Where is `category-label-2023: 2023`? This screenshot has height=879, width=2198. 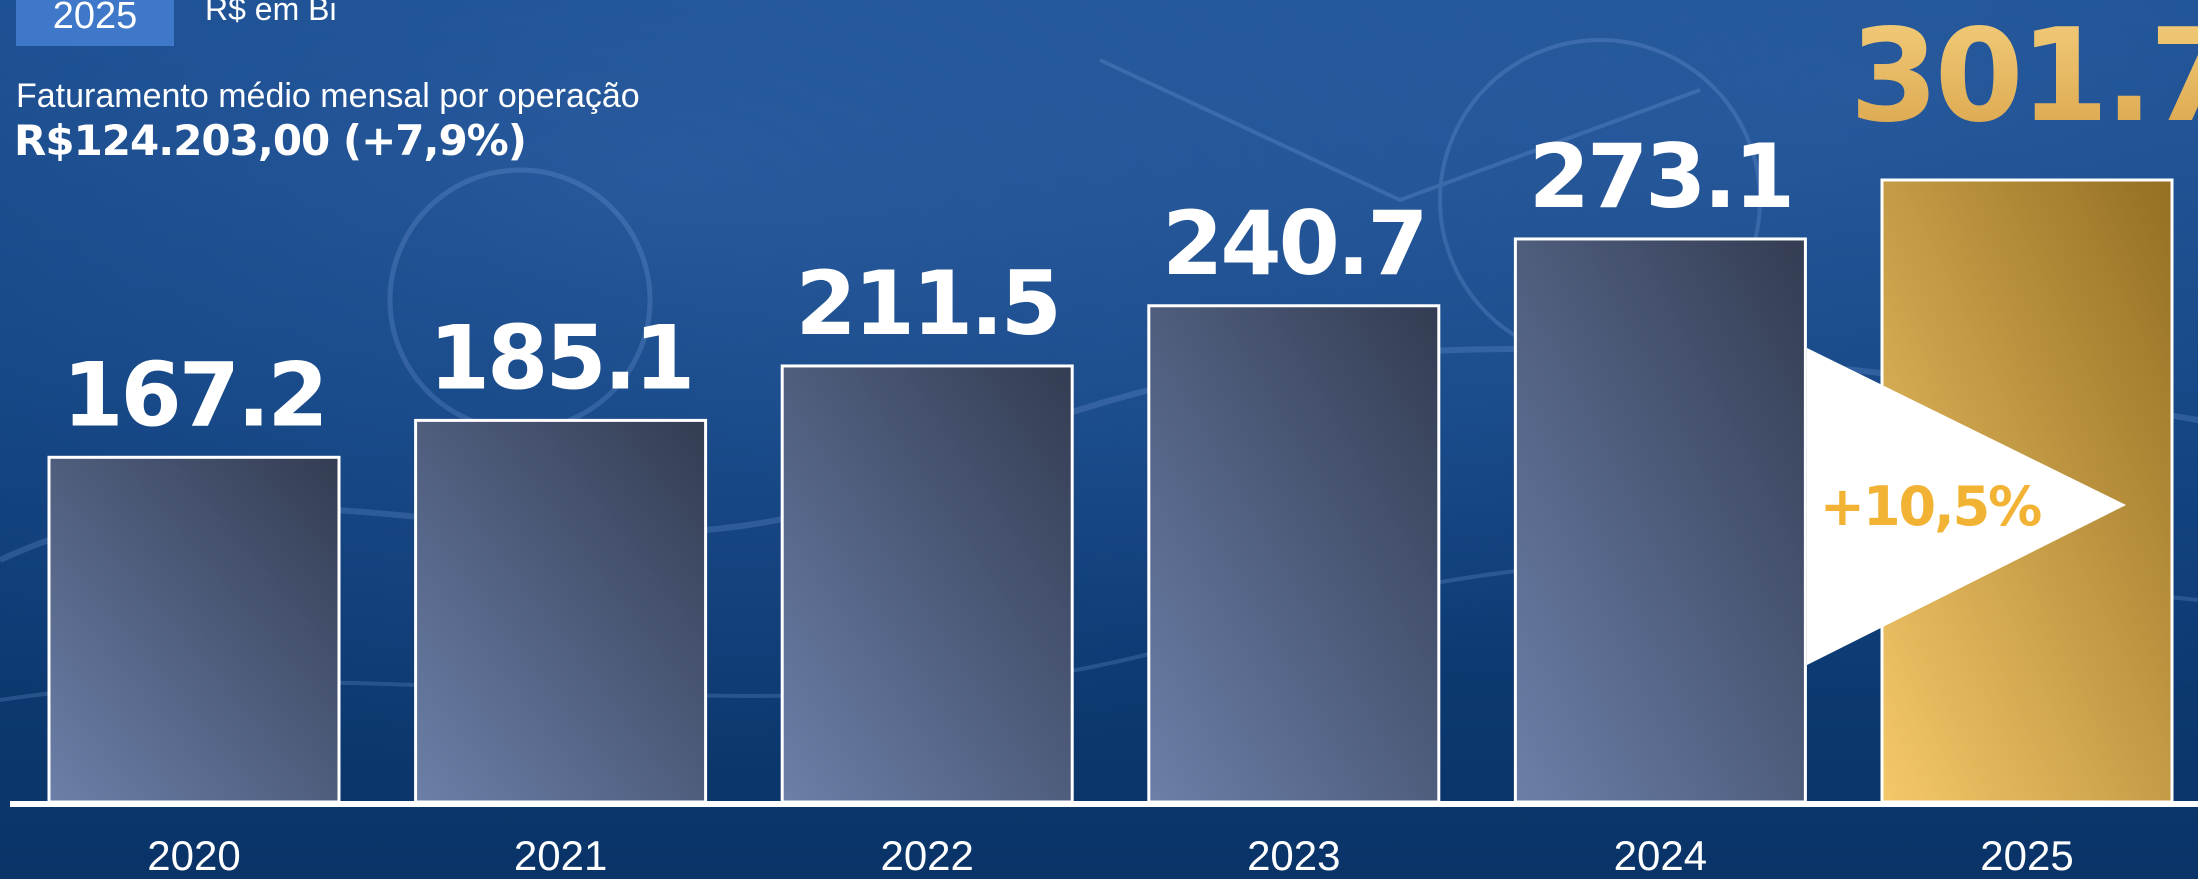
category-label-2023: 2023 is located at coordinates (1293, 855).